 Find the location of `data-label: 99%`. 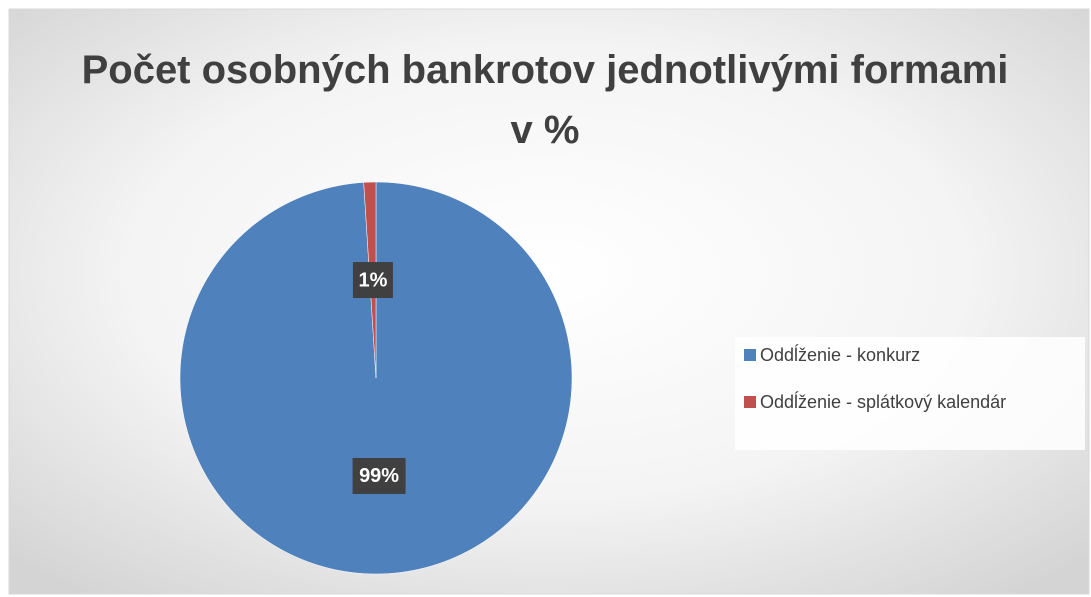

data-label: 99% is located at coordinates (379, 476).